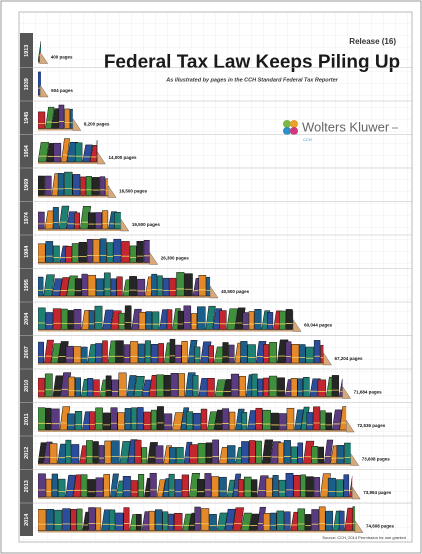  What do you see at coordinates (27, 118) in the screenshot?
I see `y-tick-label: 1945` at bounding box center [27, 118].